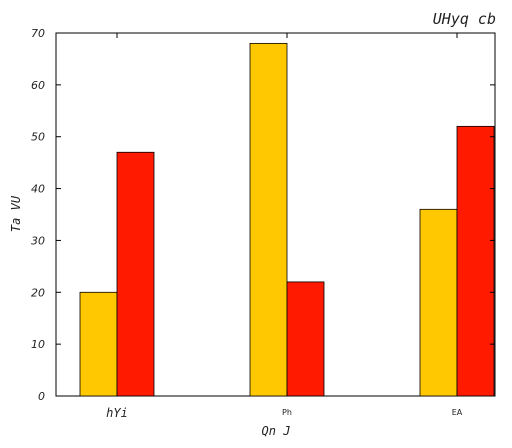 This screenshot has width=512, height=448. What do you see at coordinates (305, 339) in the screenshot?
I see `bar-series2-ph` at bounding box center [305, 339].